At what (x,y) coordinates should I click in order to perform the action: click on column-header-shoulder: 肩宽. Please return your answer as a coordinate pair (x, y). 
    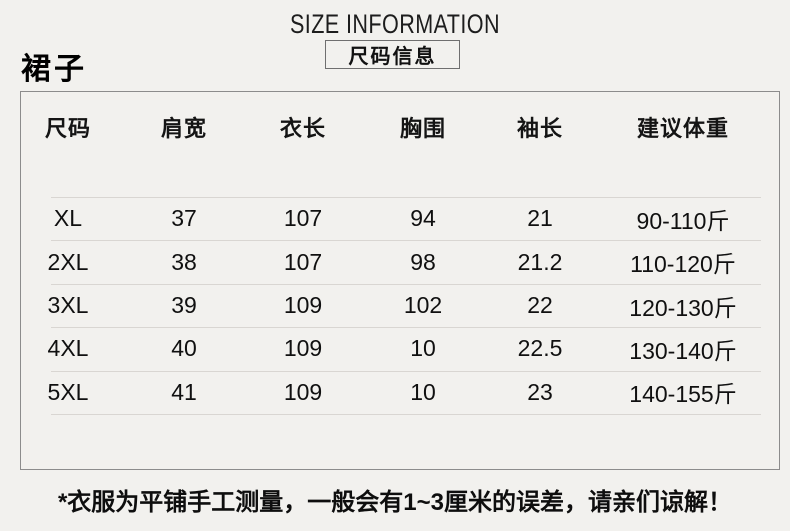
    Looking at the image, I should click on (183, 128).